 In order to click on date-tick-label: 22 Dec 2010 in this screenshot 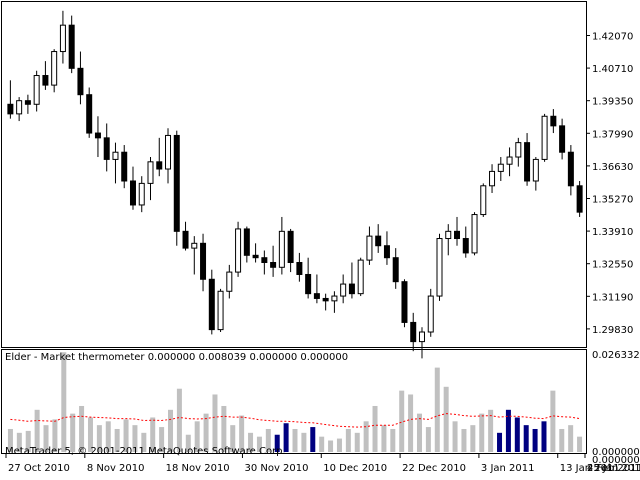, I will do `click(434, 468)`.